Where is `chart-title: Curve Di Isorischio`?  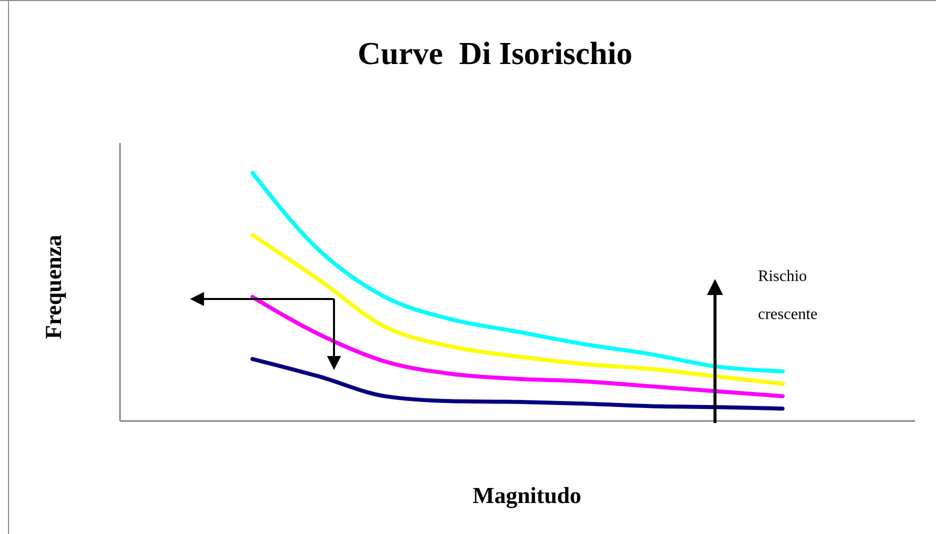
chart-title: Curve Di Isorischio is located at coordinates (495, 53).